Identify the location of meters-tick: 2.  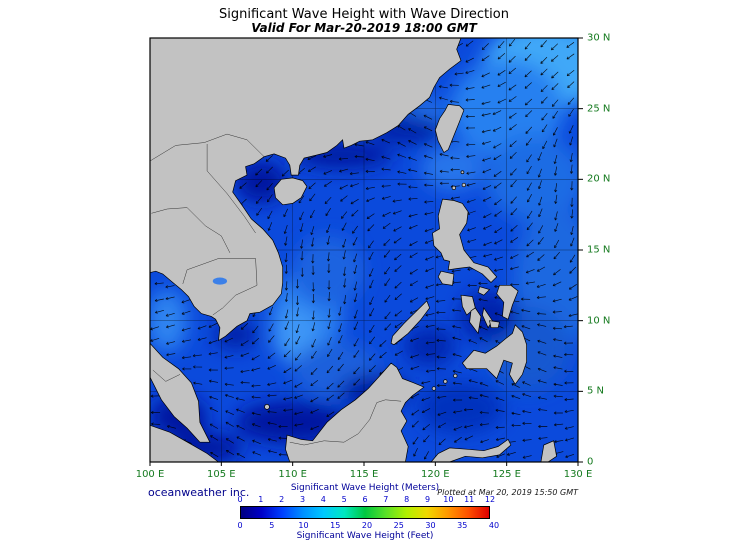
(282, 499).